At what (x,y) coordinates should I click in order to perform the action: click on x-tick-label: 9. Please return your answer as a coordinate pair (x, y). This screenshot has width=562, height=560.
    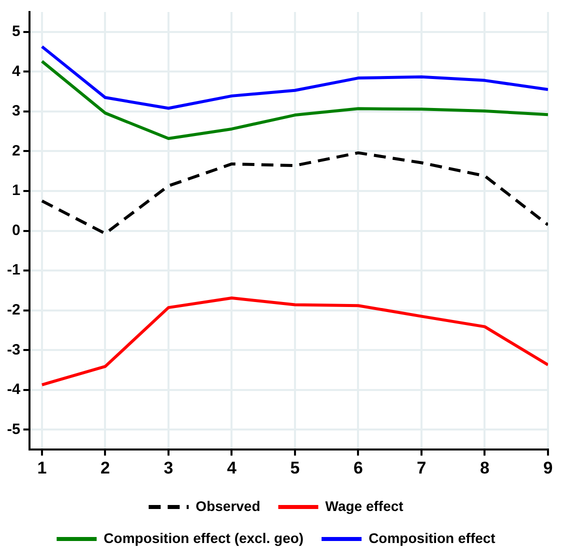
    Looking at the image, I should click on (548, 468).